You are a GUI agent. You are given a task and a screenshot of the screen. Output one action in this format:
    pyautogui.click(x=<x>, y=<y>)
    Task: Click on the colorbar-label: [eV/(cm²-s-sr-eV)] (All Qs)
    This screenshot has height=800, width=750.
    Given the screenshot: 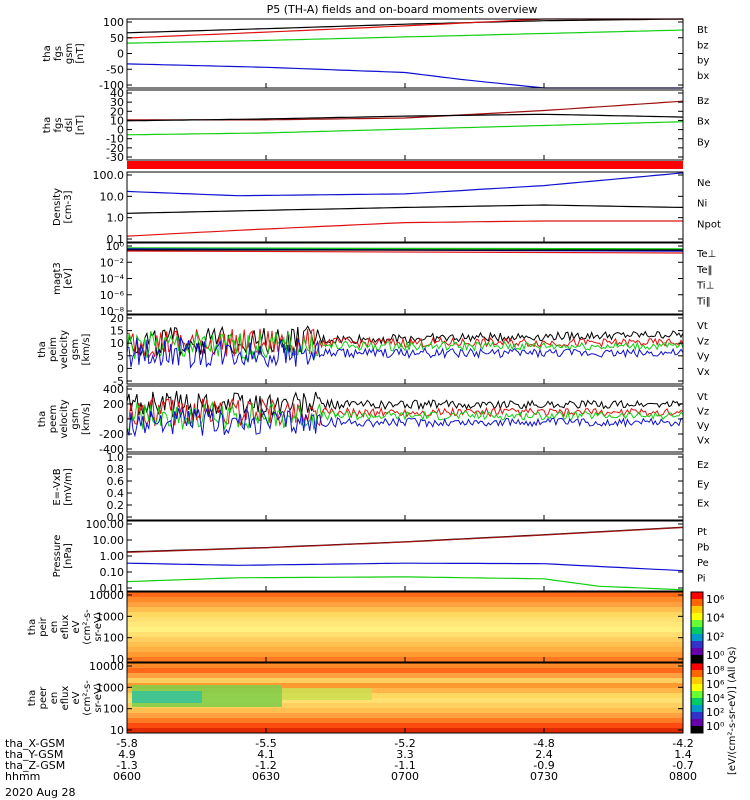 What is the action you would take?
    pyautogui.click(x=732, y=710)
    